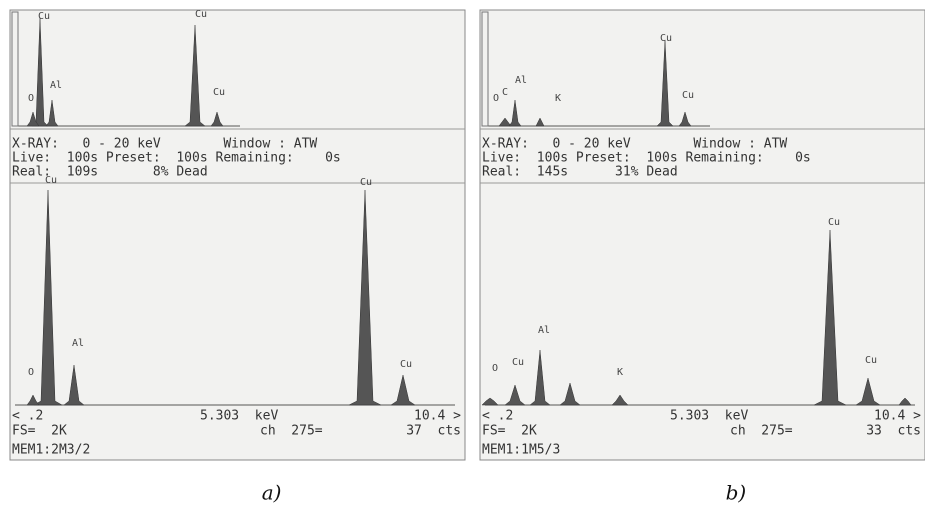 The height and width of the screenshot is (511, 925). What do you see at coordinates (736, 493) in the screenshot?
I see `caption: b)` at bounding box center [736, 493].